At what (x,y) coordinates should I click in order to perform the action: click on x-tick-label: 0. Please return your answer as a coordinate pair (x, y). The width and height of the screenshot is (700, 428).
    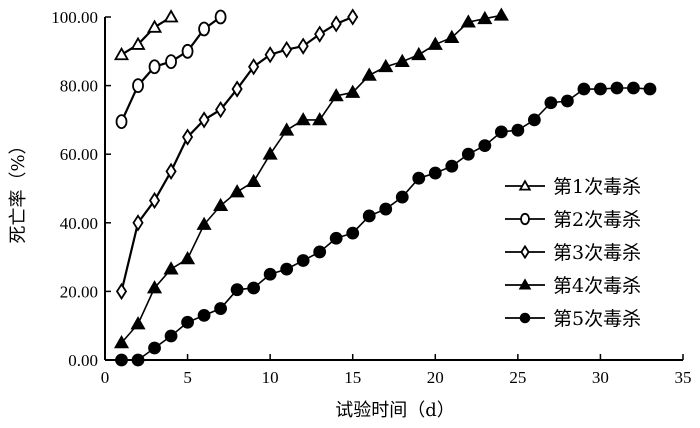
    Looking at the image, I should click on (105, 377).